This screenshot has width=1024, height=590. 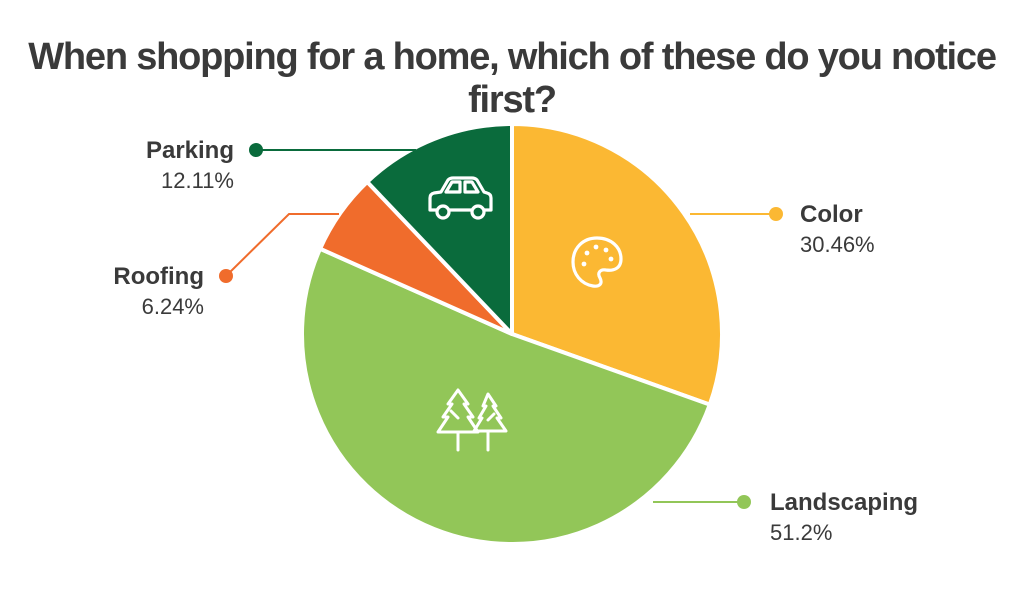 What do you see at coordinates (831, 214) in the screenshot?
I see `slice-label-color: Color` at bounding box center [831, 214].